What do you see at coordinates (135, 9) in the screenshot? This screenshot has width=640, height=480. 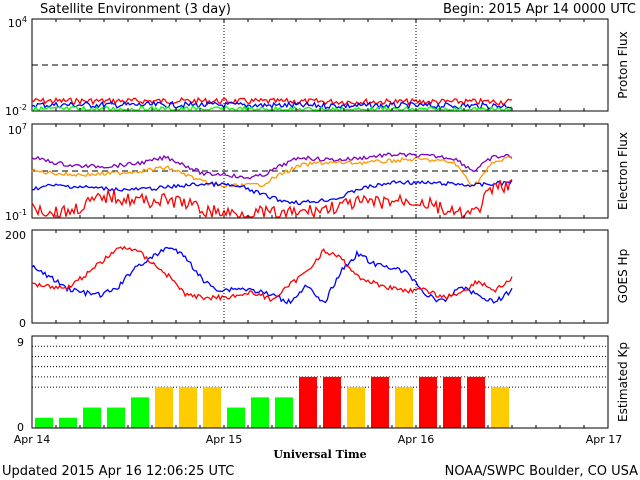 I see `chart-title: Satellite Environment (3 day)` at bounding box center [135, 9].